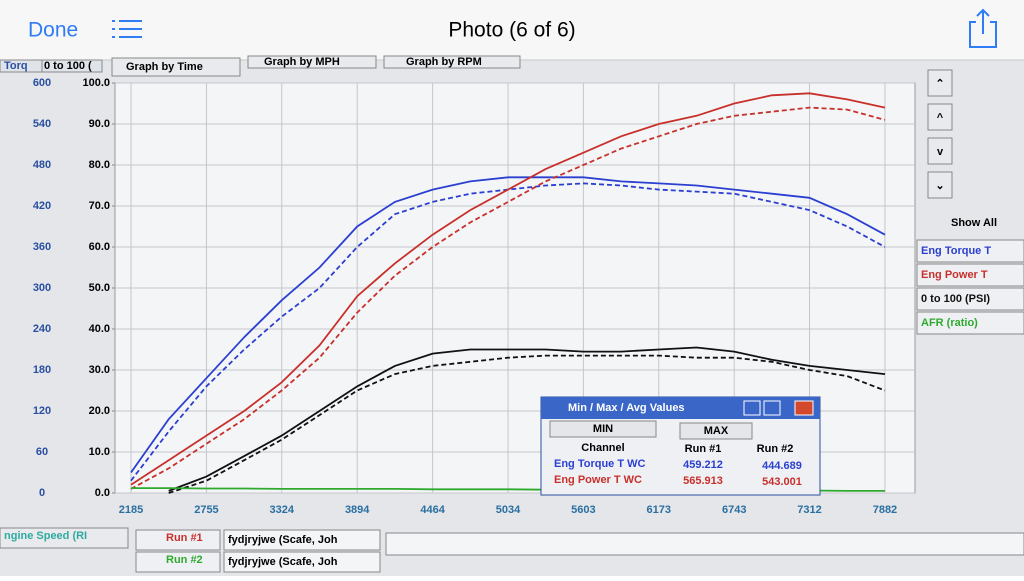 This screenshot has height=581, width=1024. I want to click on x-tick-label: 3324, so click(282, 510).